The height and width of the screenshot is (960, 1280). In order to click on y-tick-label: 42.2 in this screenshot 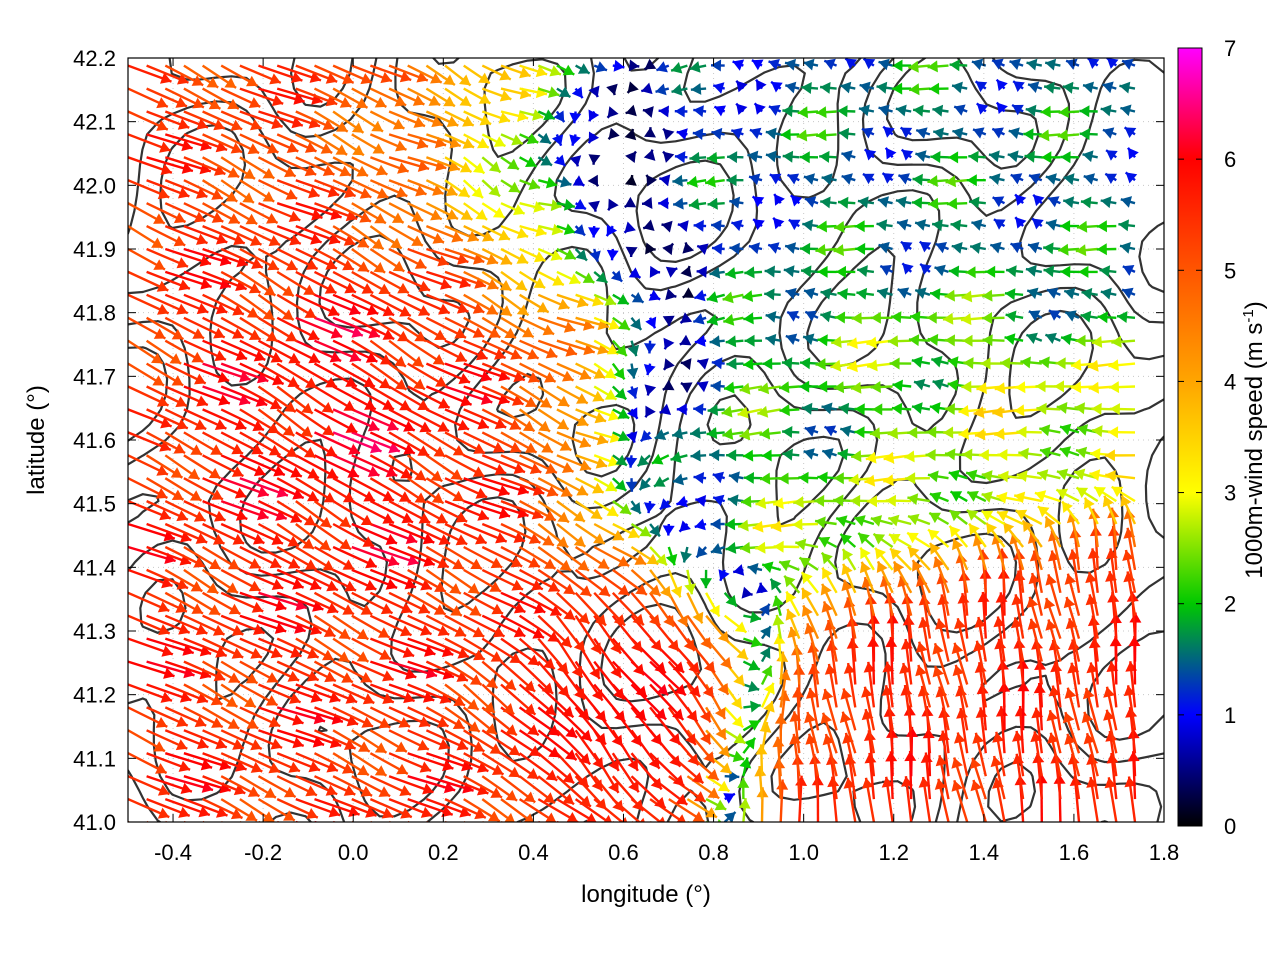, I will do `click(94, 58)`.